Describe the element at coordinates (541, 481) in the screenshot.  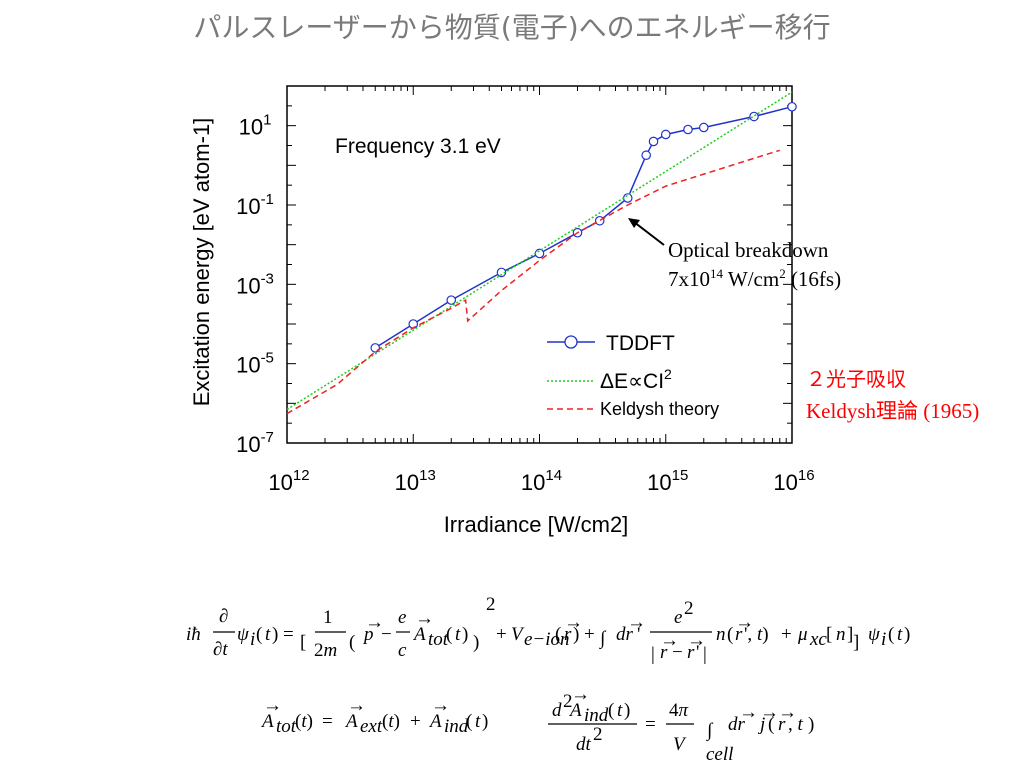
I see `x-tick-labels: 1012 1013 1014 1015 1016` at that location.